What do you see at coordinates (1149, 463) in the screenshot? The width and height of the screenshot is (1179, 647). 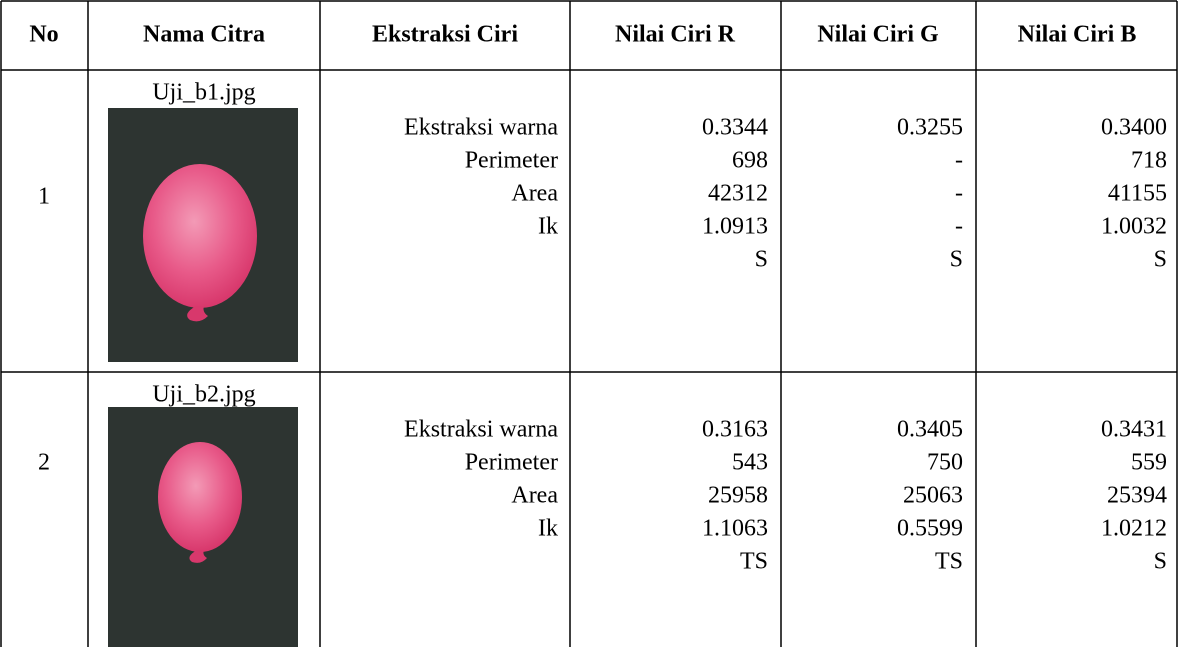 I see `feature-value: 559` at bounding box center [1149, 463].